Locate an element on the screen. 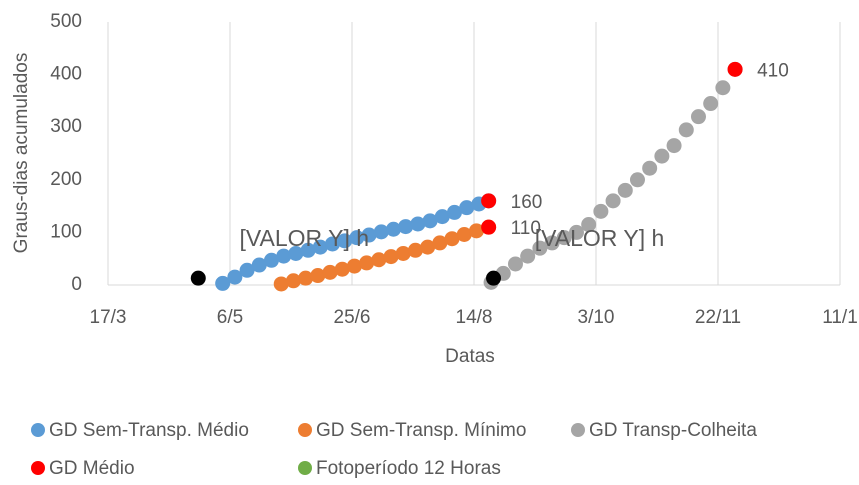 Image resolution: width=859 pixels, height=485 pixels. x-tick-label: 11/1 is located at coordinates (840, 317).